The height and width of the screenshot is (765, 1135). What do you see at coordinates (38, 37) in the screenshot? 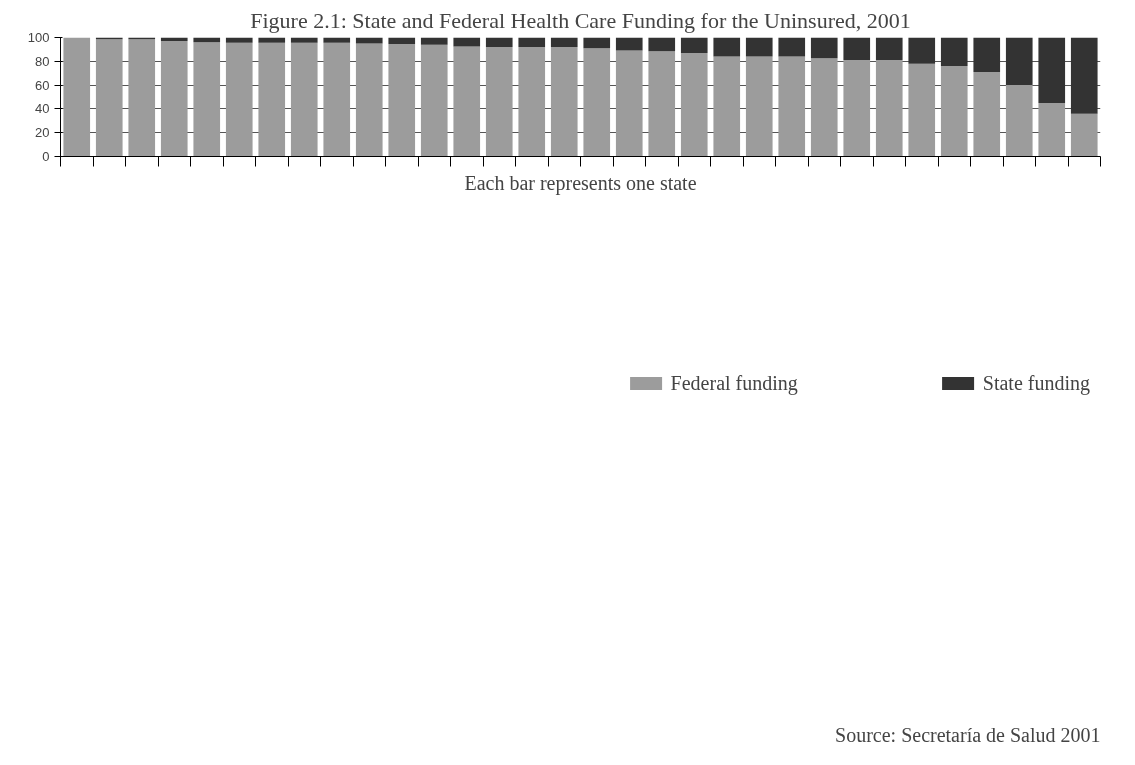
I see `y-tick-label: 100` at bounding box center [38, 37].